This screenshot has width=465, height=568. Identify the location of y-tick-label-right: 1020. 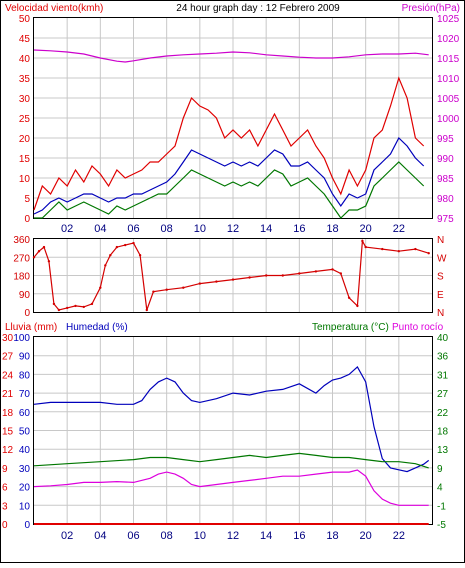
(448, 39).